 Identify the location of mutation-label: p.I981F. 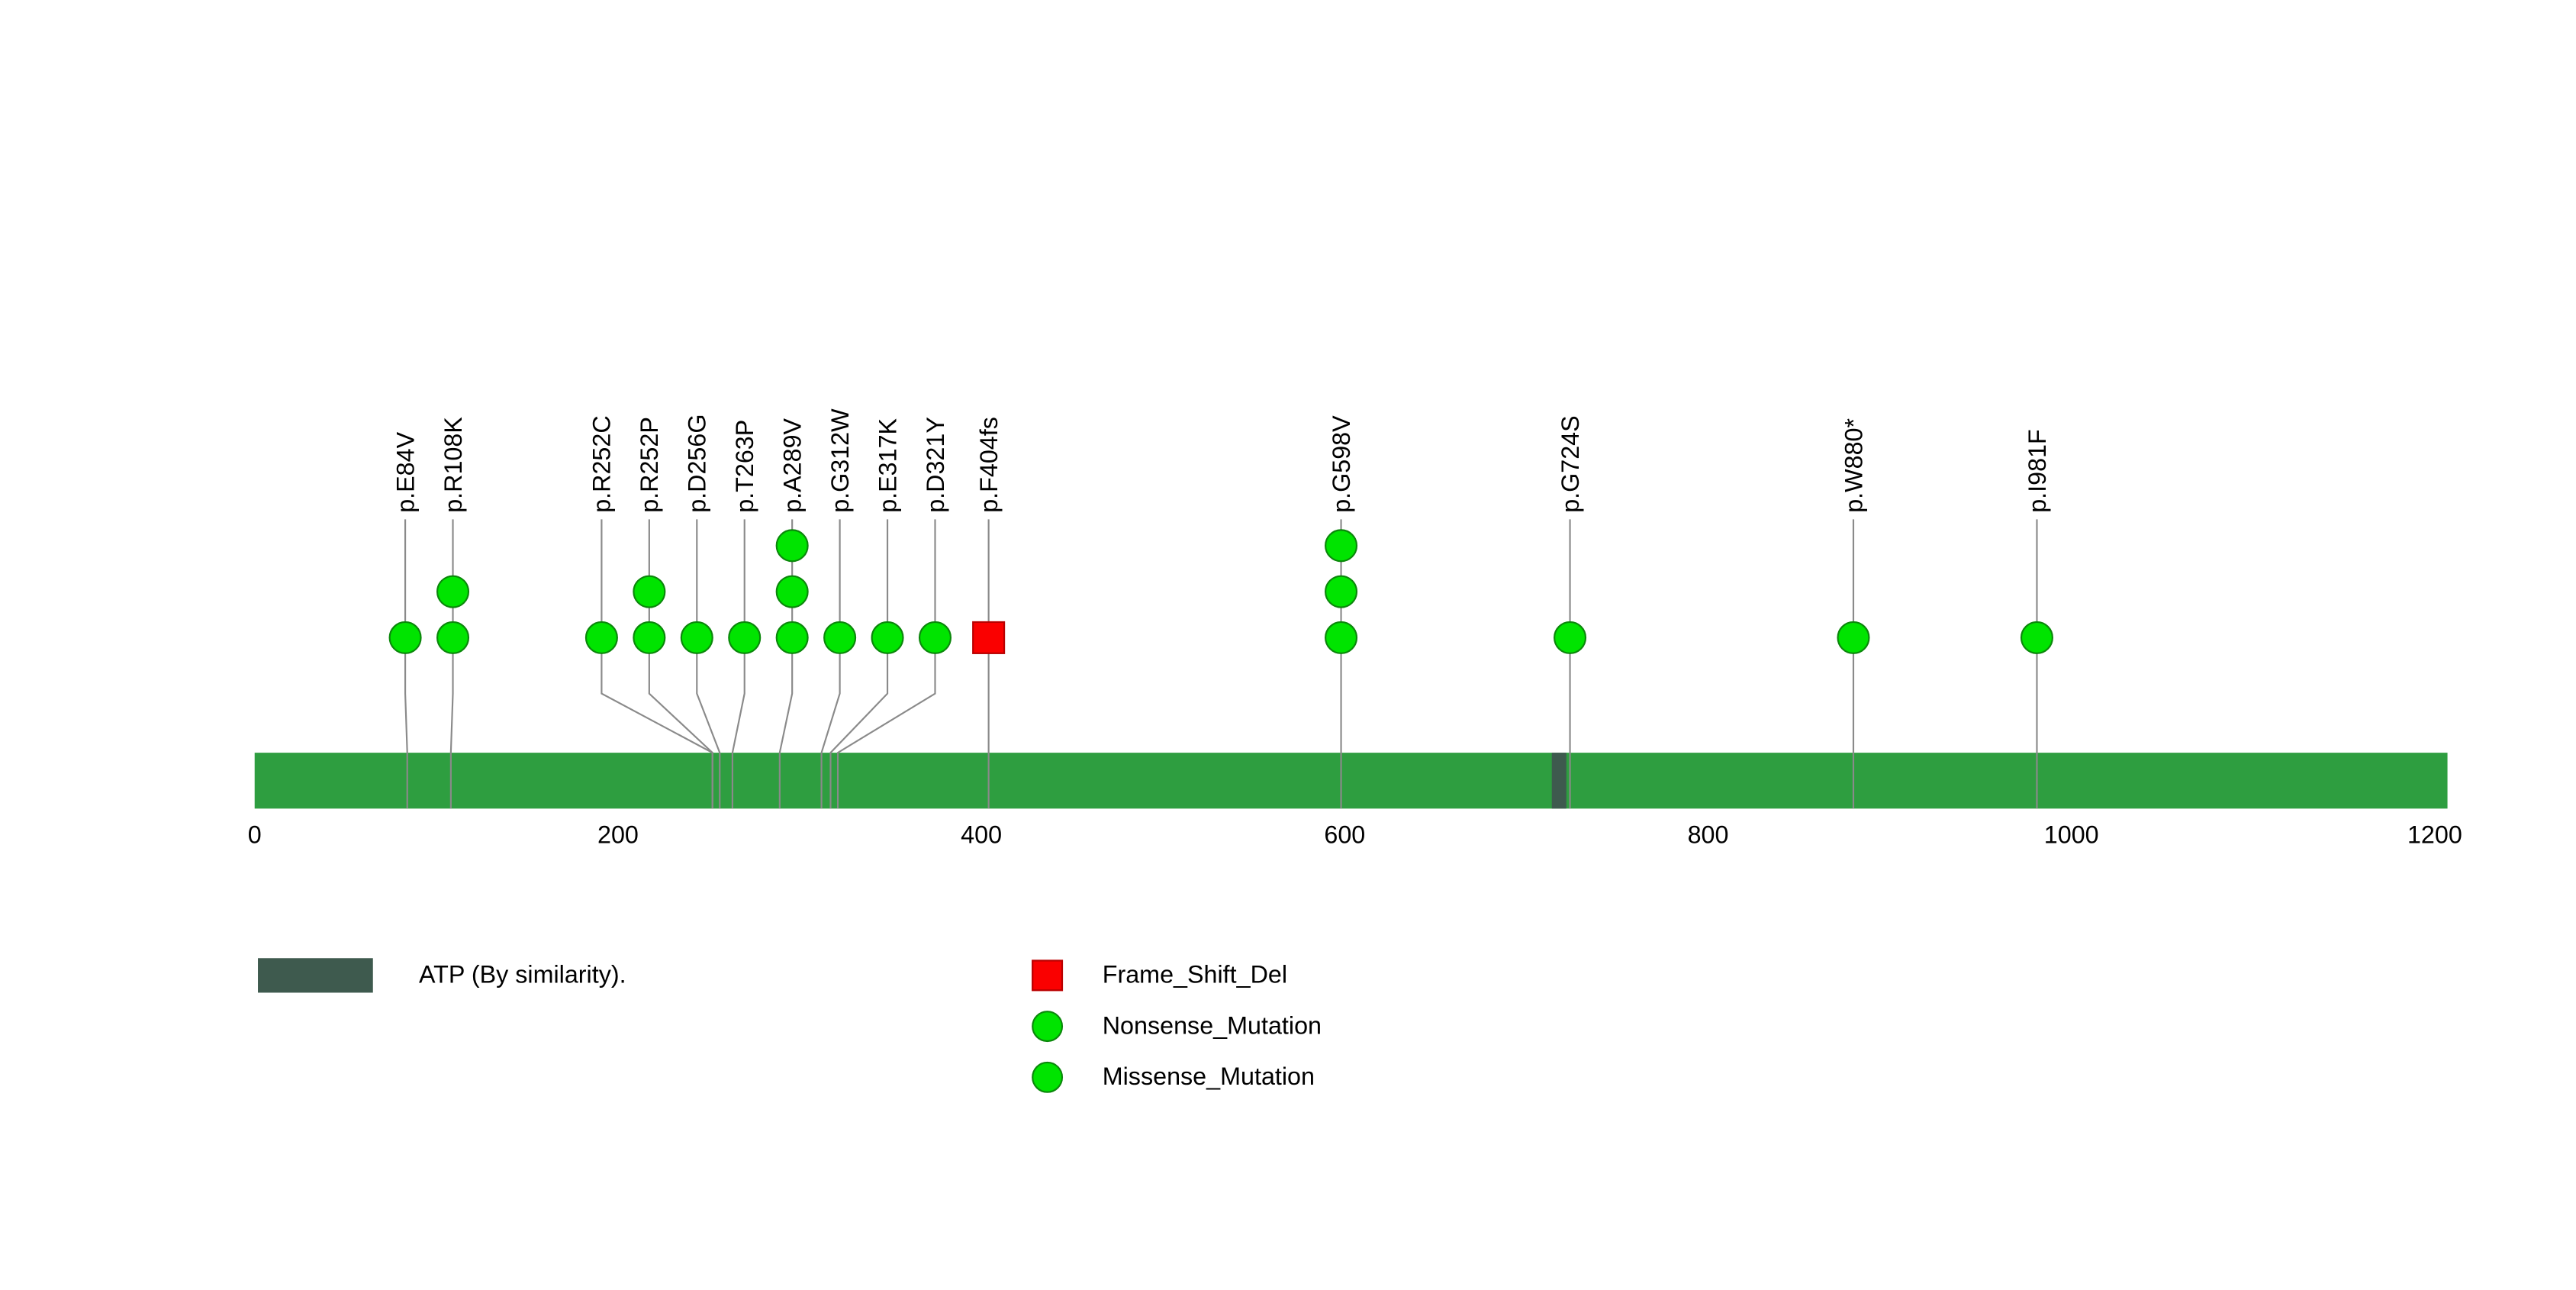
(2037, 470).